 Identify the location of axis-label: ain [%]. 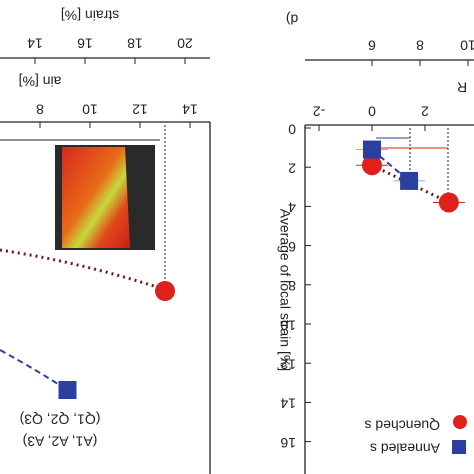
(40, 81).